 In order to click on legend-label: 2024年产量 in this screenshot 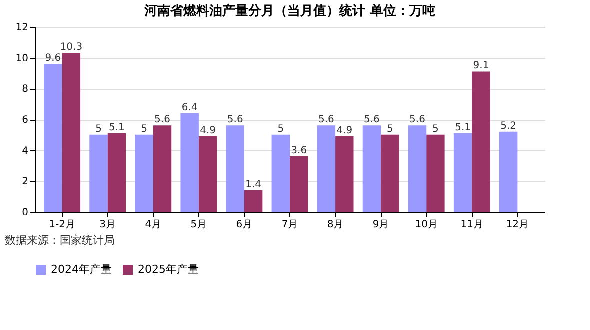, I will do `click(81, 269)`.